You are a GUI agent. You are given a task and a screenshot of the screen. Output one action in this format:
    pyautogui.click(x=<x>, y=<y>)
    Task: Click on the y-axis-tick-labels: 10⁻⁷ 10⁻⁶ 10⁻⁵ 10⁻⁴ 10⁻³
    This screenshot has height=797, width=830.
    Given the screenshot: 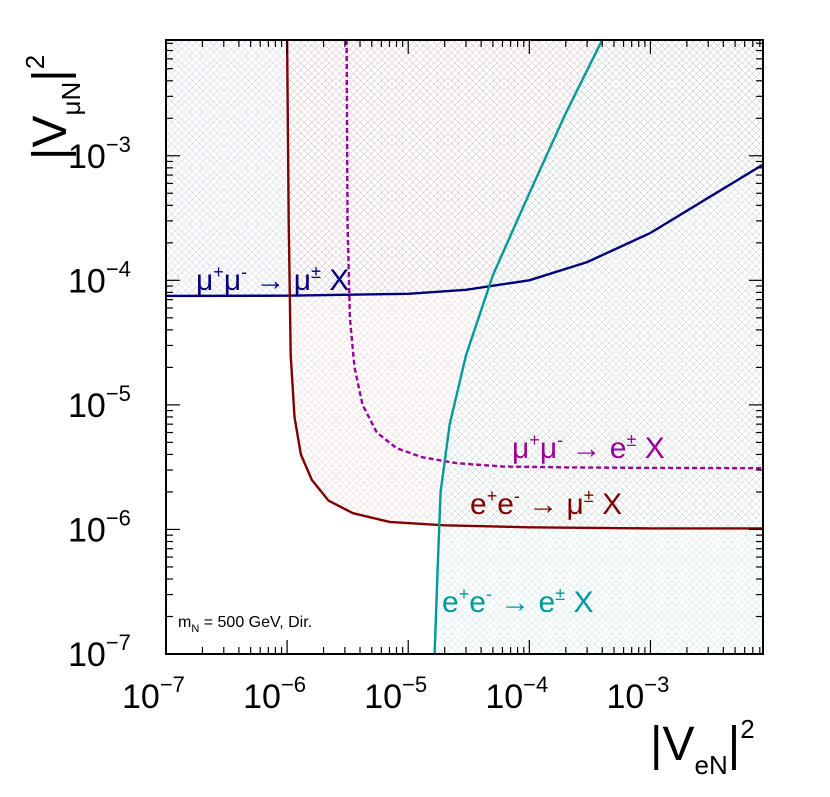 What is the action you would take?
    pyautogui.click(x=99, y=403)
    